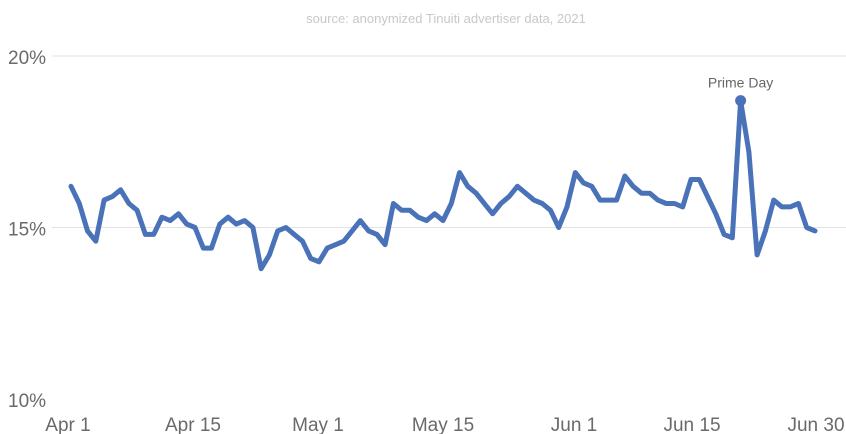  I want to click on prime-day-label: Prime Day, so click(740, 83).